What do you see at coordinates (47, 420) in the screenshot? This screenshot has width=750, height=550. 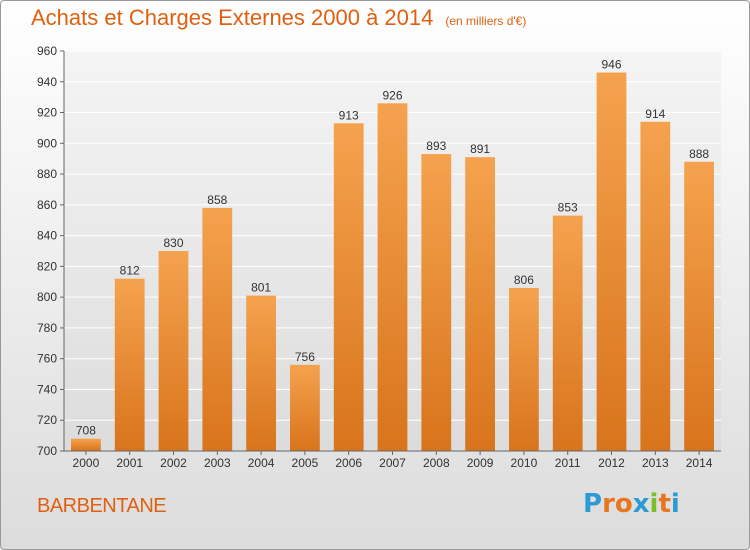 I see `y-tick-label: 720` at bounding box center [47, 420].